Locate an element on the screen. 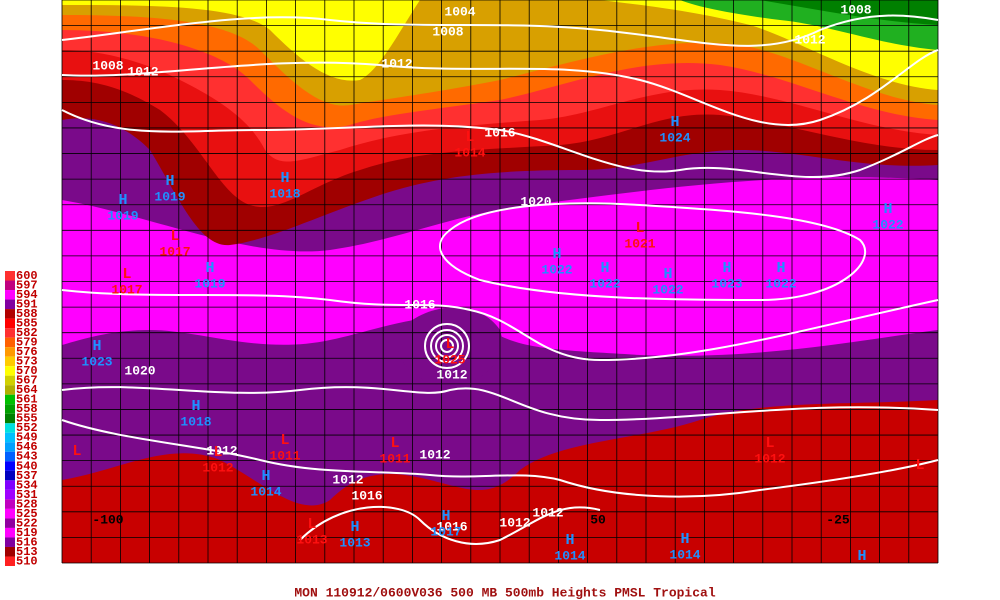 The width and height of the screenshot is (1000, 600). colorbar-label: 528 is located at coordinates (27, 504).